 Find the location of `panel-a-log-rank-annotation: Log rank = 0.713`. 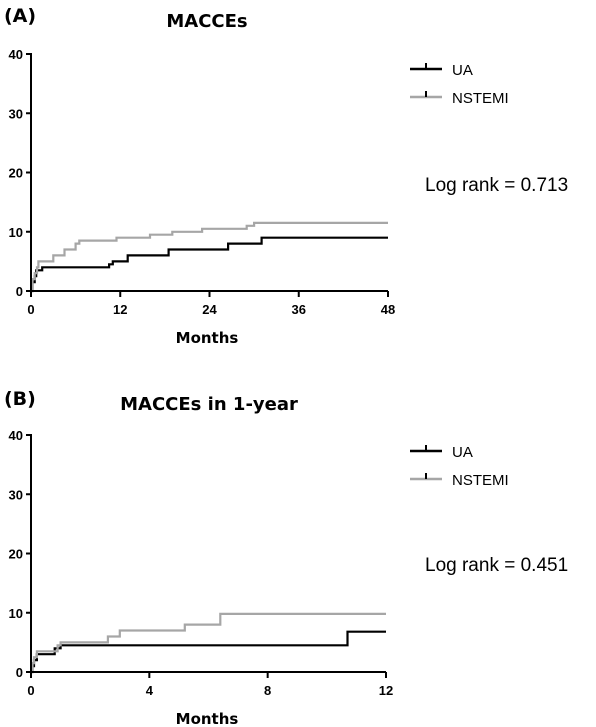

panel-a-log-rank-annotation: Log rank = 0.713 is located at coordinates (496, 185).